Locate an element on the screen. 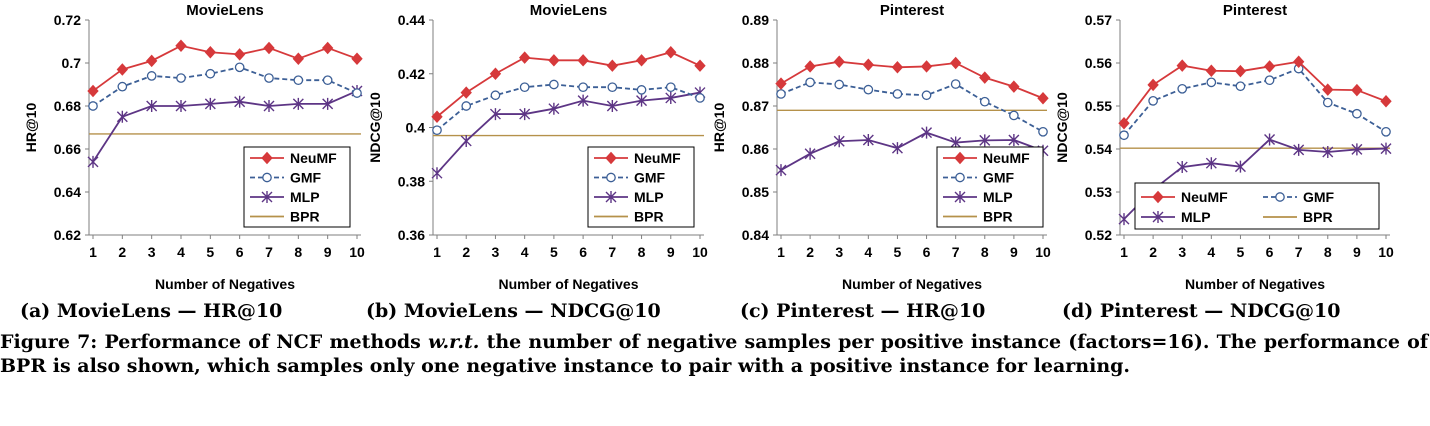  y-tick-label: 0.38 is located at coordinates (411, 181).